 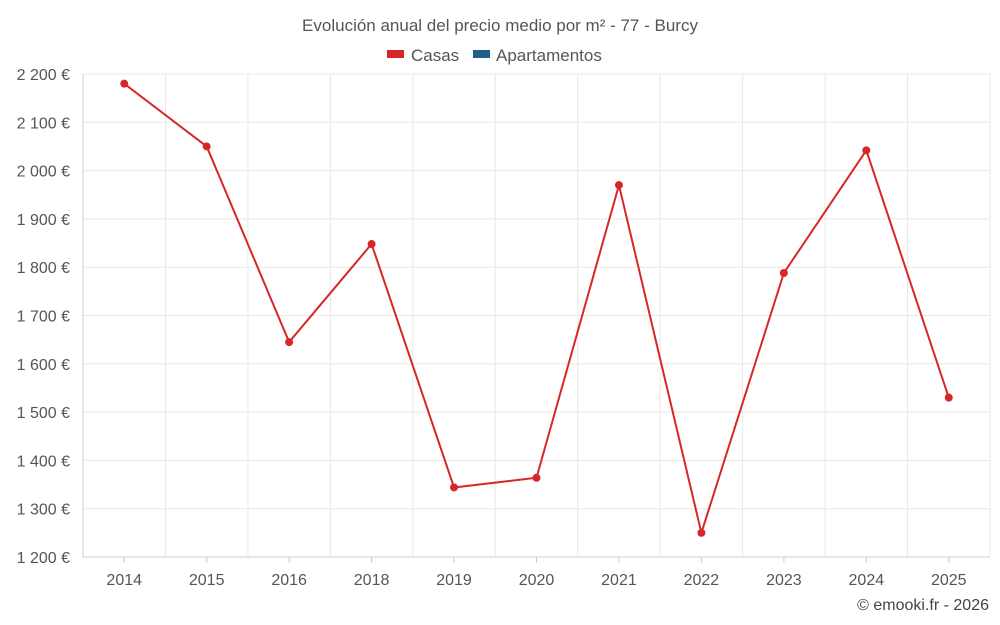 I want to click on data-point-casas-2018, so click(x=371, y=244).